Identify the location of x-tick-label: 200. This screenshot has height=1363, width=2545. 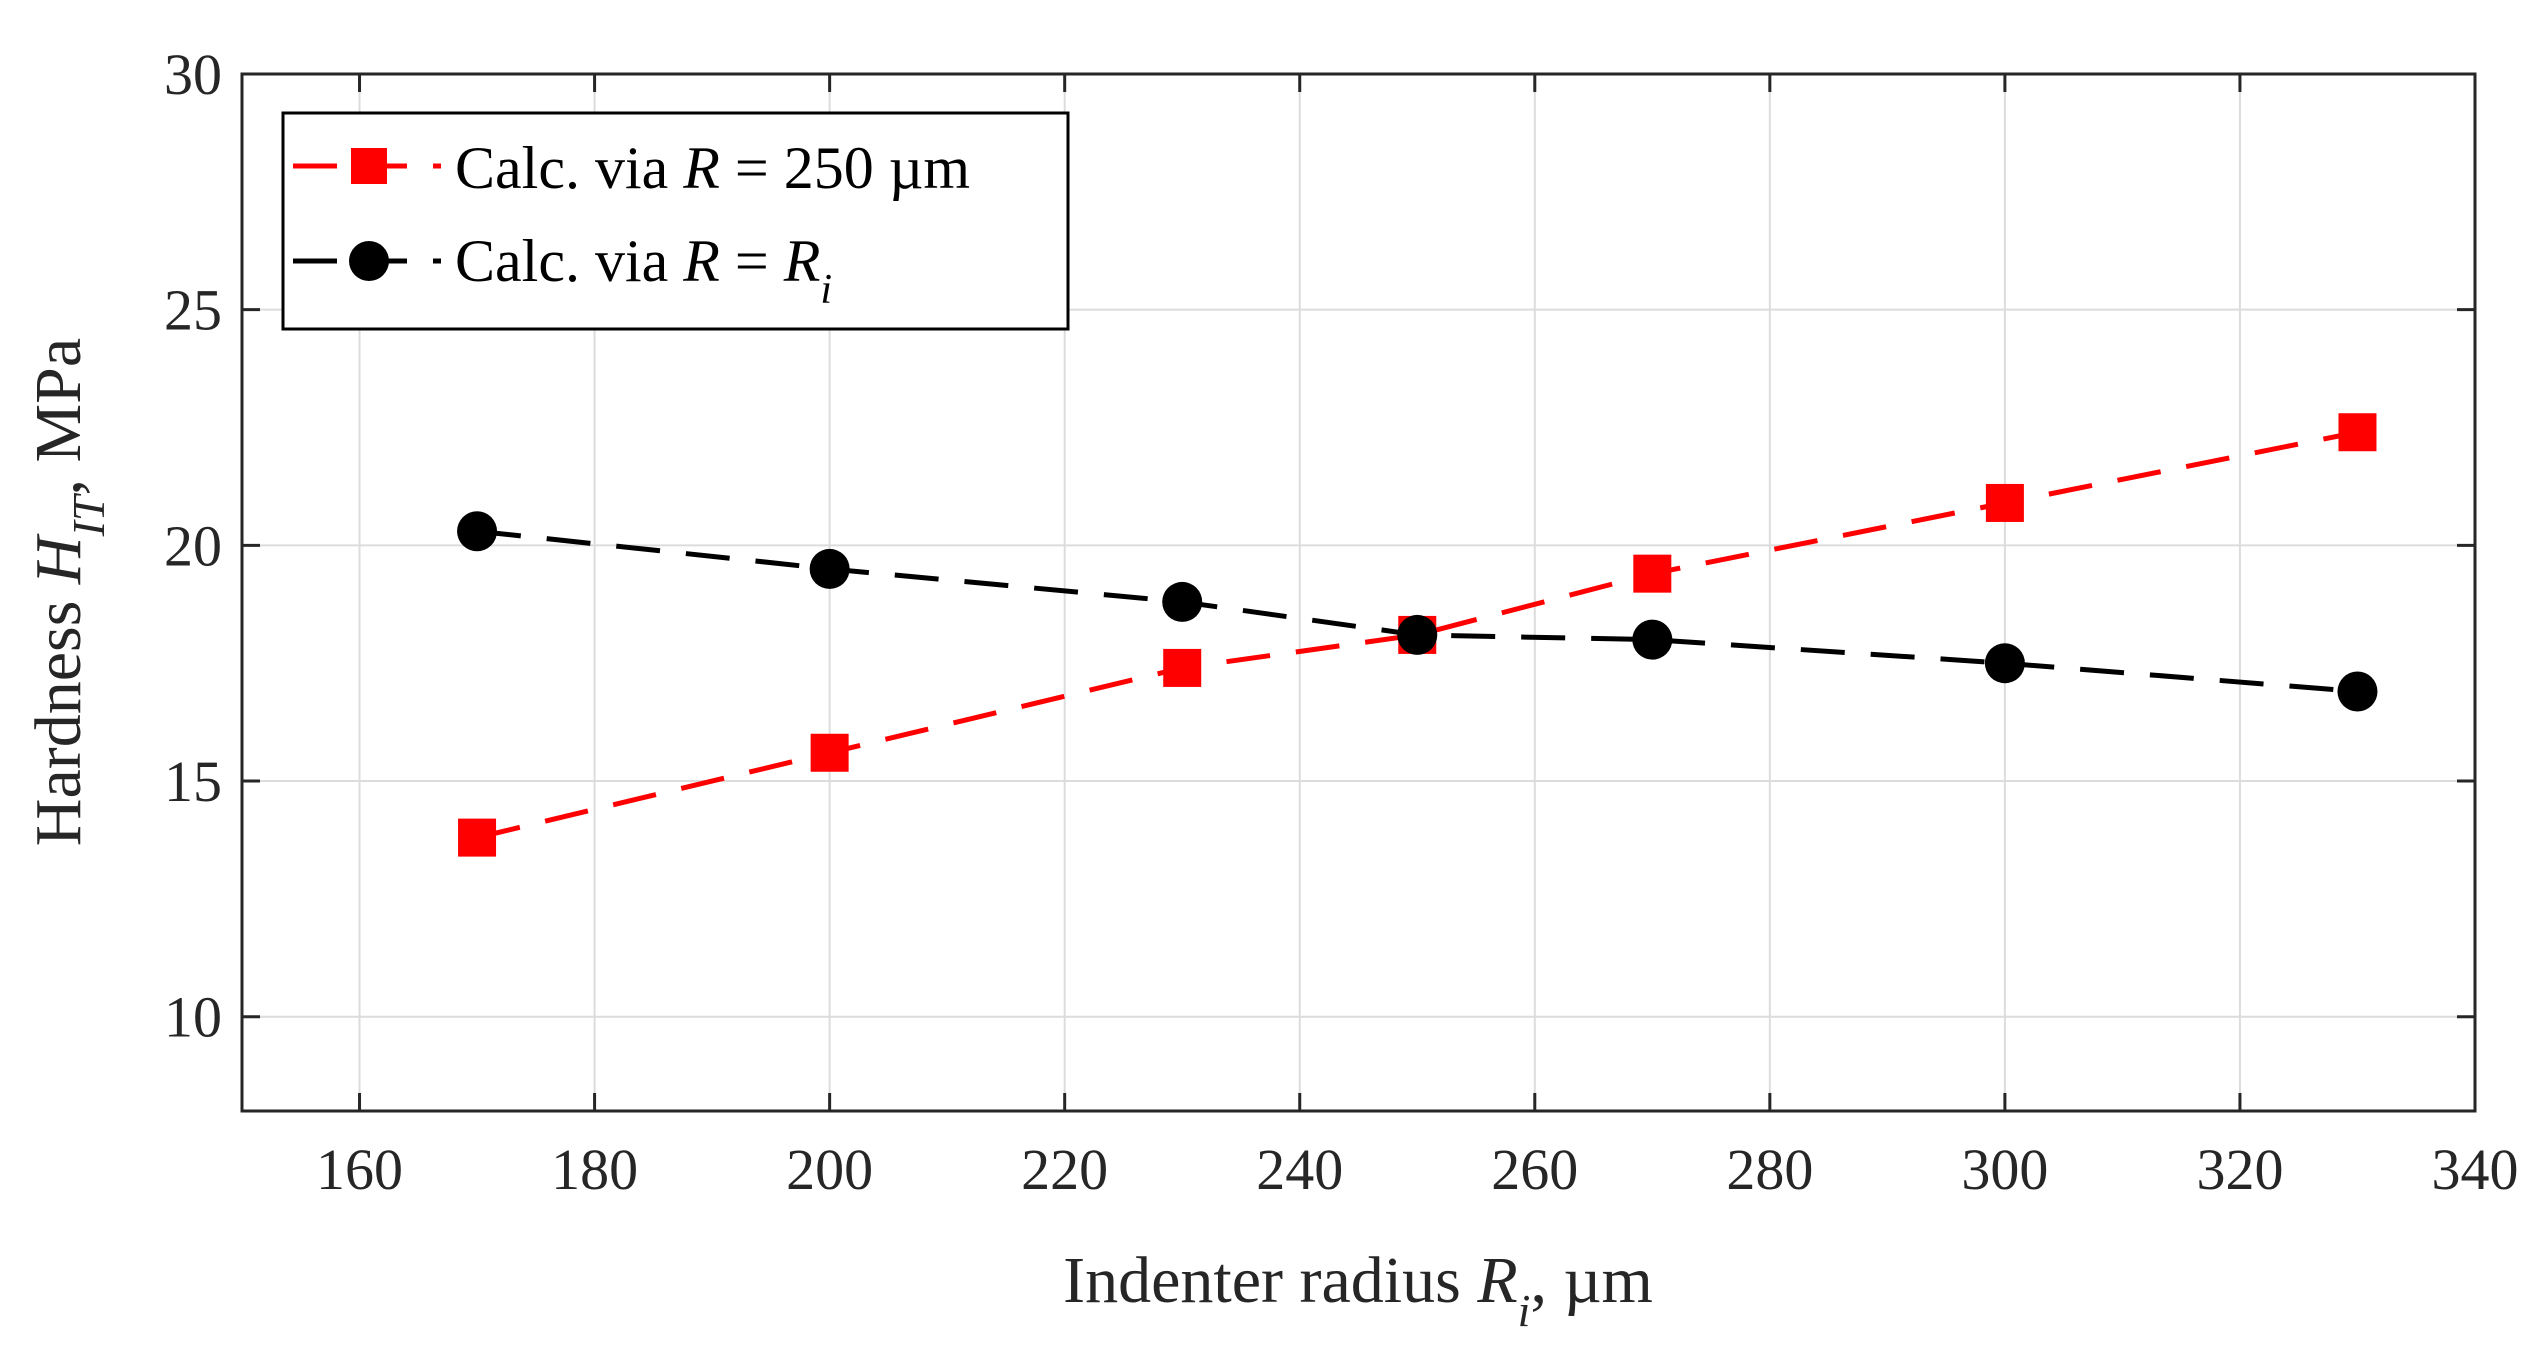
(829, 1169).